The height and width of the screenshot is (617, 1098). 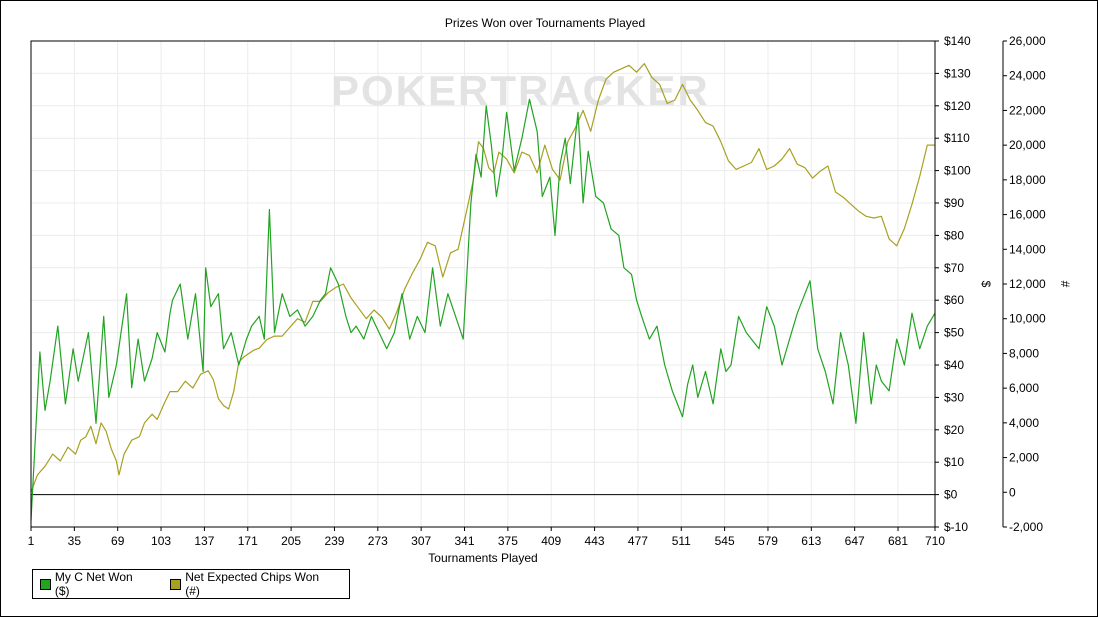 I want to click on x-tick-label: 273, so click(x=378, y=541).